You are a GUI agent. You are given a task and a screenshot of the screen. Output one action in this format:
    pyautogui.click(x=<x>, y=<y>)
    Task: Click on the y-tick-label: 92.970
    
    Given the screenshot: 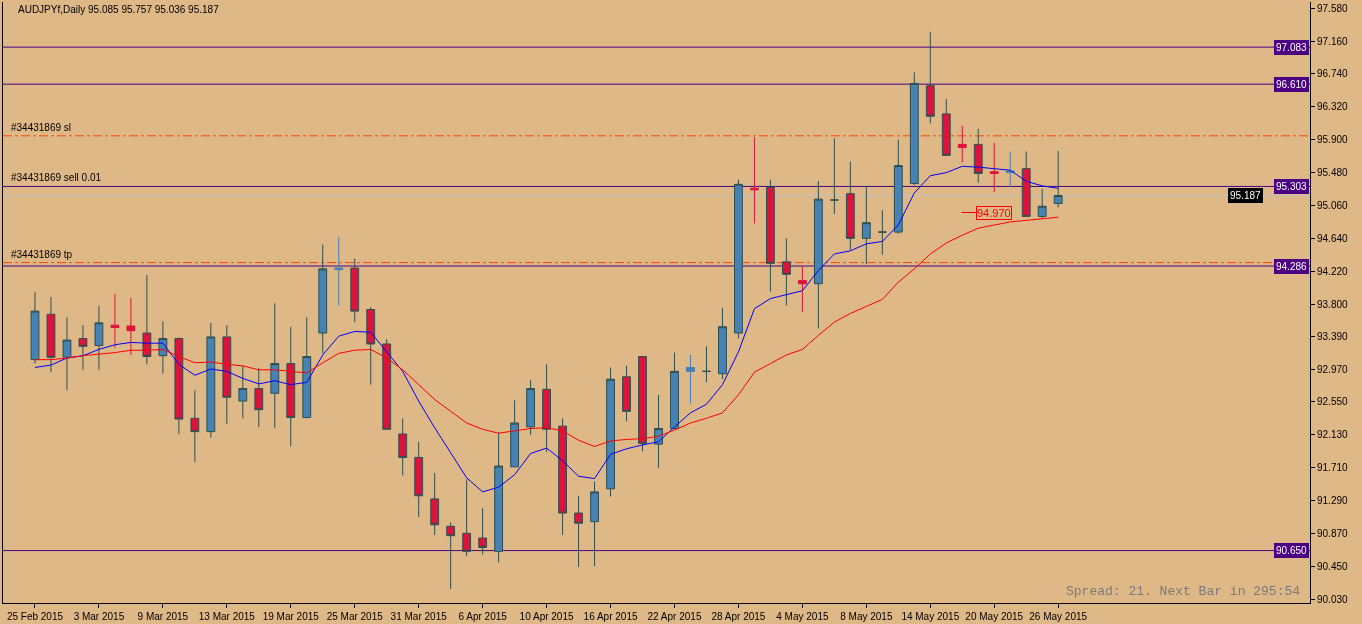 What is the action you would take?
    pyautogui.click(x=1333, y=369)
    